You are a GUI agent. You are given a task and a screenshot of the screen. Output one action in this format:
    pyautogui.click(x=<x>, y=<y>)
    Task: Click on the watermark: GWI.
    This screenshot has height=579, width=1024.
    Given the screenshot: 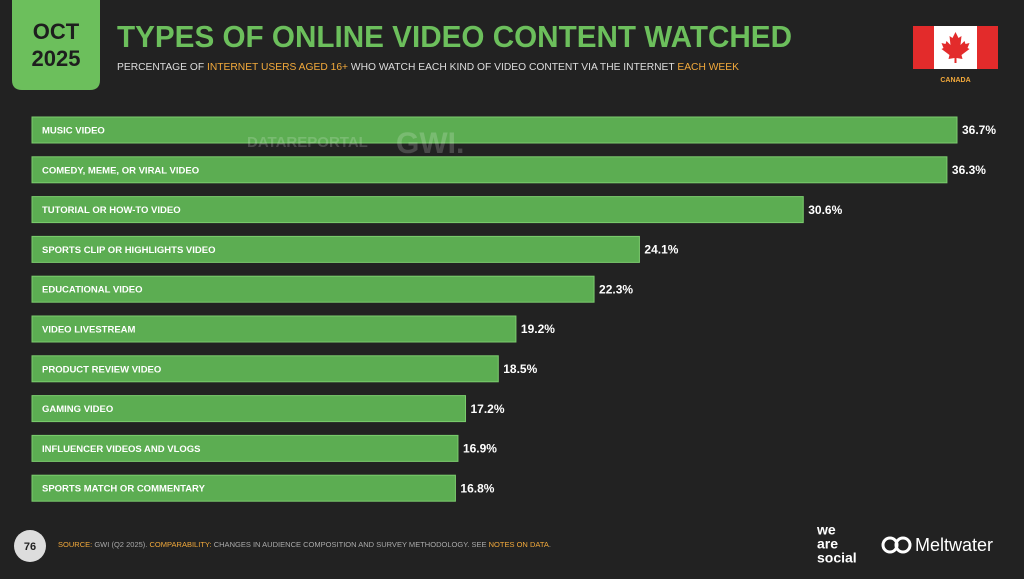 What is the action you would take?
    pyautogui.click(x=430, y=143)
    